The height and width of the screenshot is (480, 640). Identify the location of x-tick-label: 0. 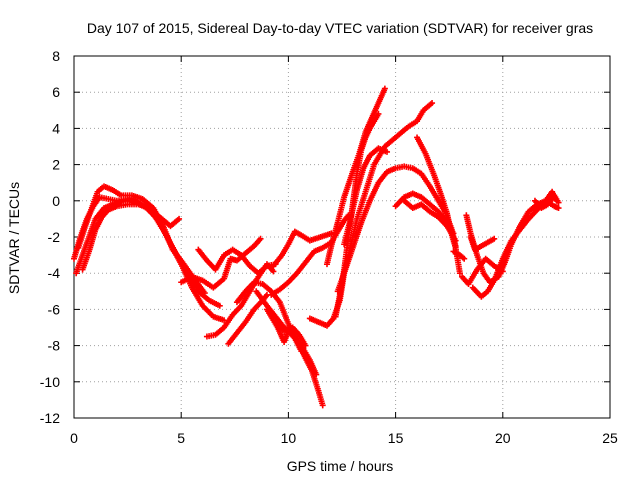
(74, 438).